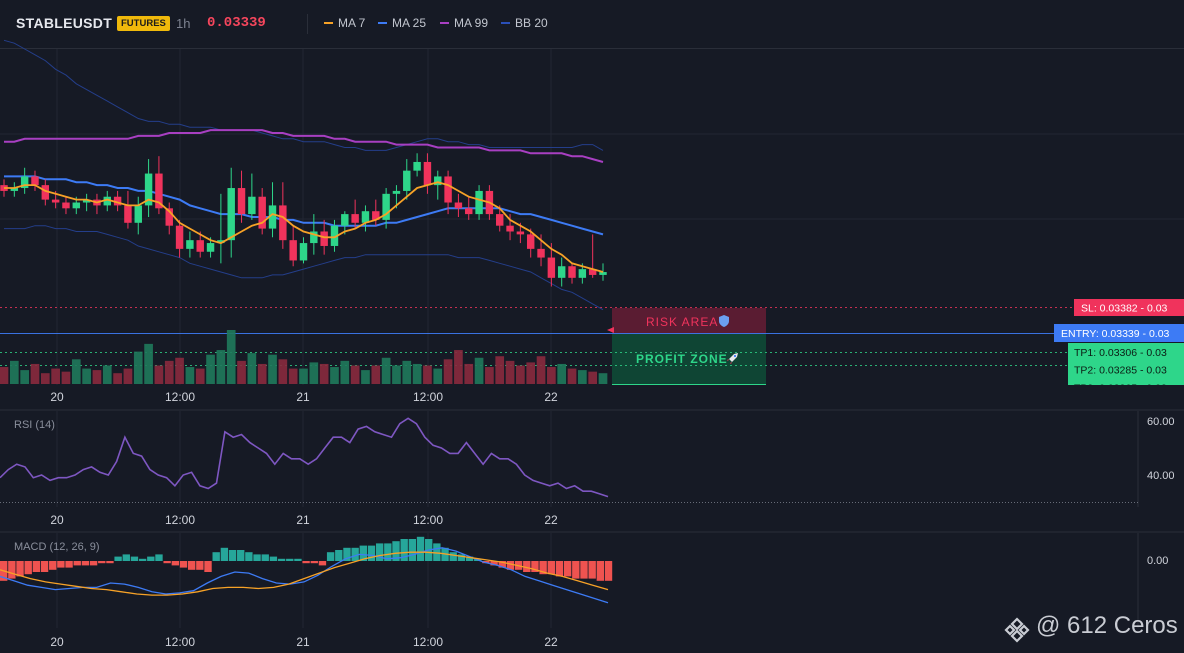 The width and height of the screenshot is (1184, 653). Describe the element at coordinates (1161, 476) in the screenshot. I see `rsi-tick-40: 40.00` at that location.